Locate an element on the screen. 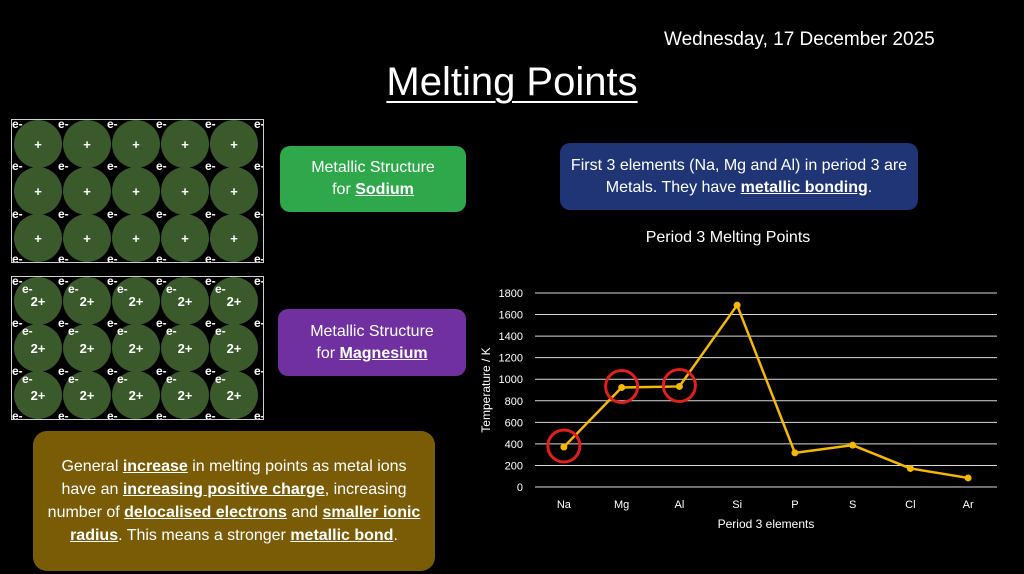 The width and height of the screenshot is (1024, 574). trend-text-3: , increasing number of is located at coordinates (227, 501).